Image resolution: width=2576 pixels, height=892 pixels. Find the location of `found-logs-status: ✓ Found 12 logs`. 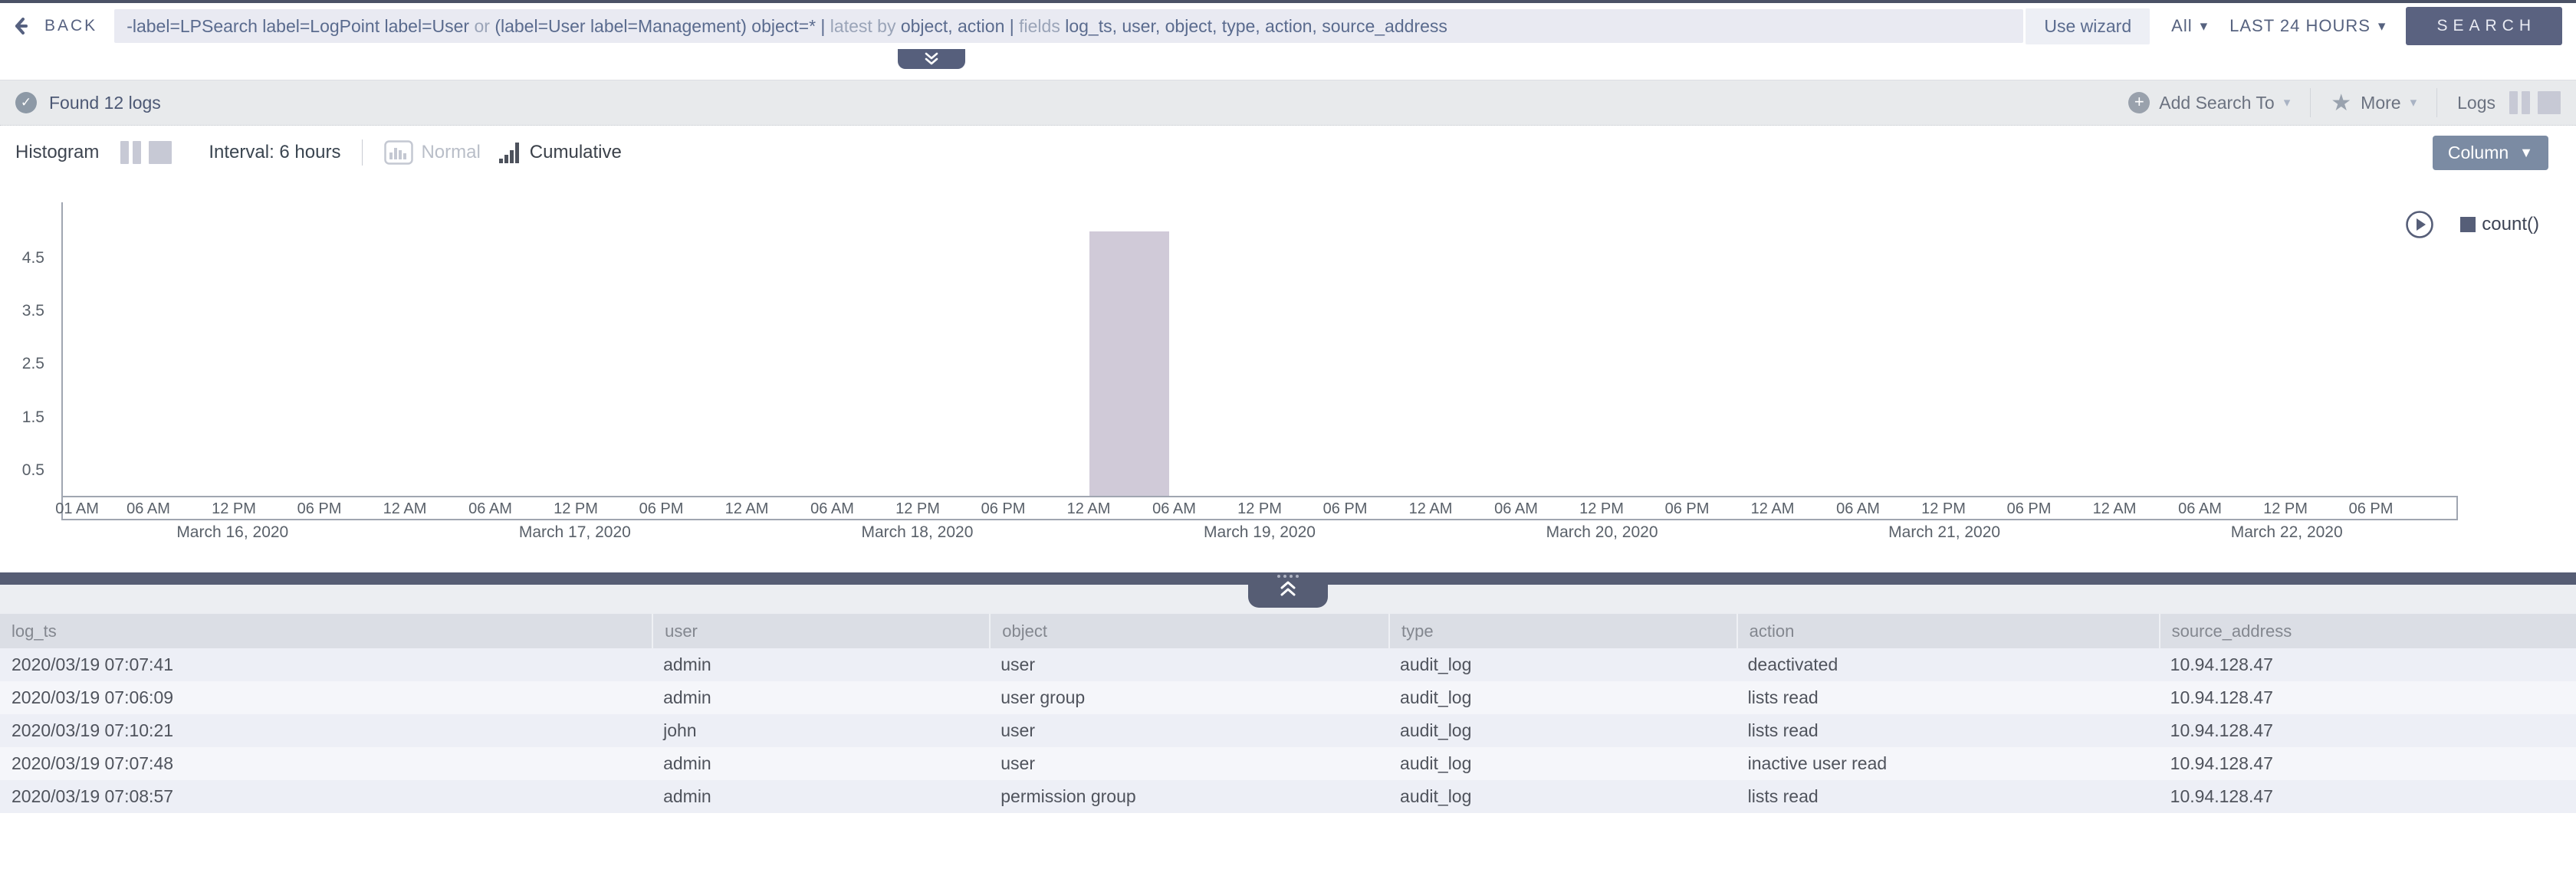

found-logs-status: ✓ Found 12 logs is located at coordinates (88, 102).